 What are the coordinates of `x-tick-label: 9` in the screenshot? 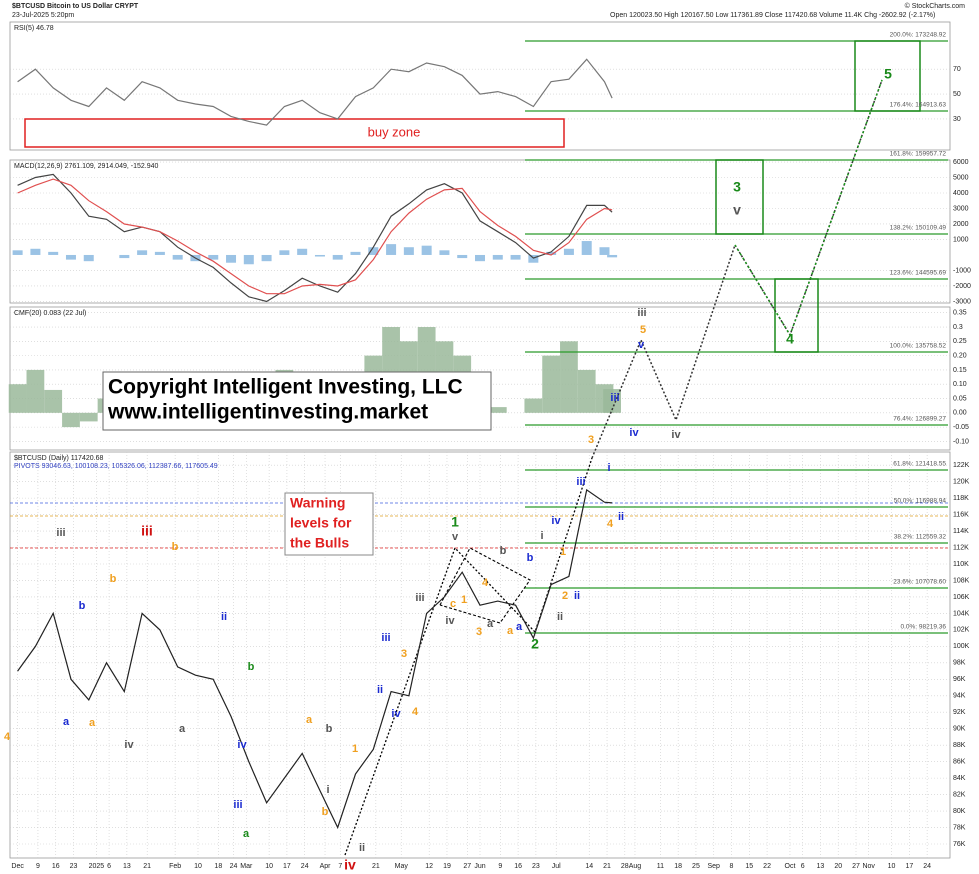 It's located at (38, 866).